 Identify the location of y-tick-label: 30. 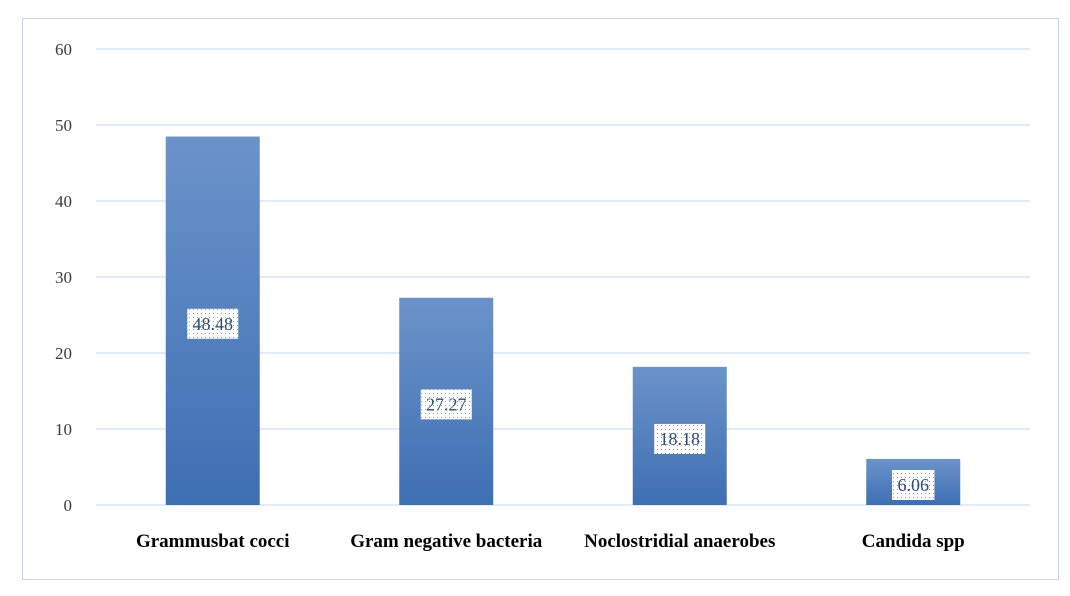
(63, 277).